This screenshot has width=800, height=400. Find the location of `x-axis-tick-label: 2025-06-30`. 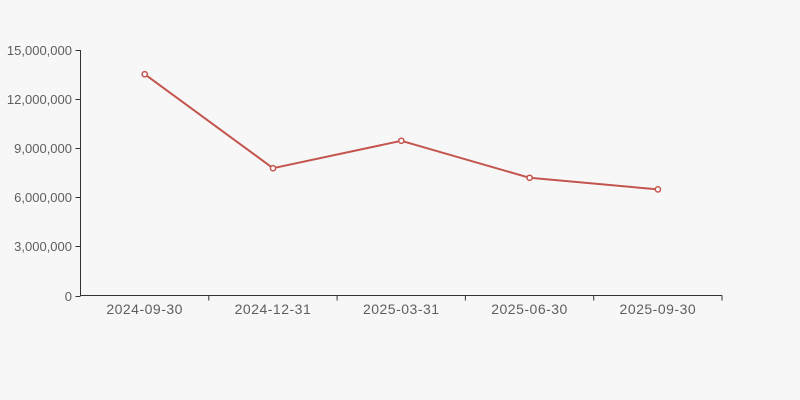

x-axis-tick-label: 2025-06-30 is located at coordinates (529, 309).